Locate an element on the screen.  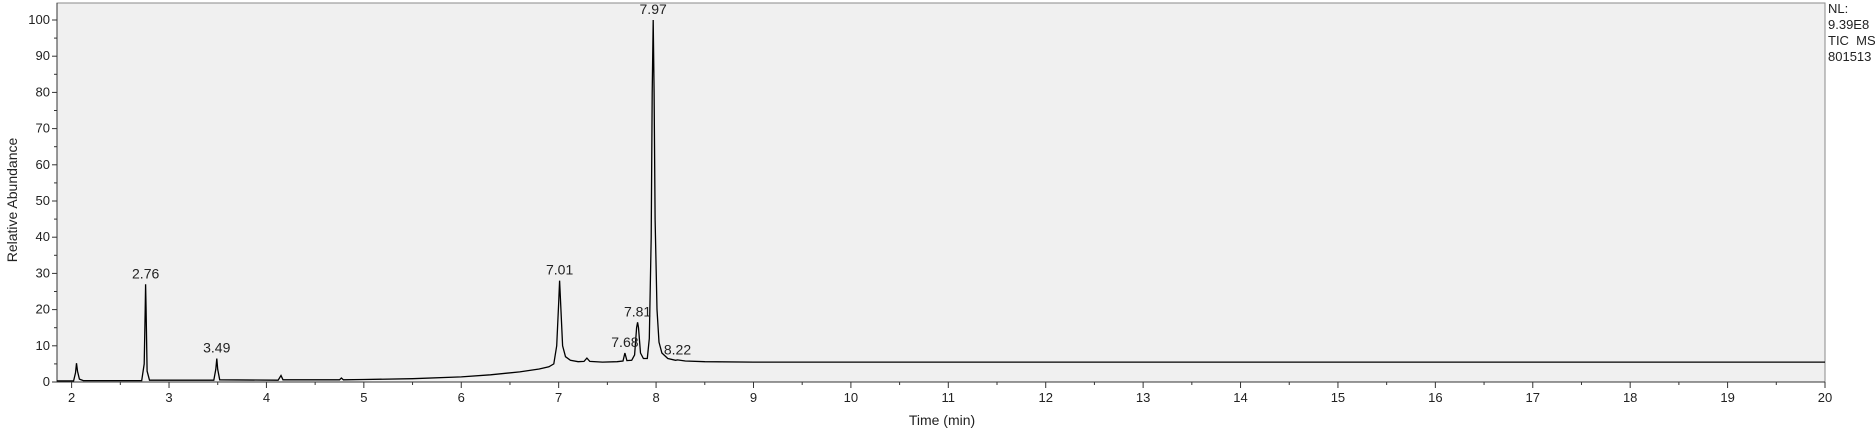
y-tick-label: 0 is located at coordinates (46, 381).